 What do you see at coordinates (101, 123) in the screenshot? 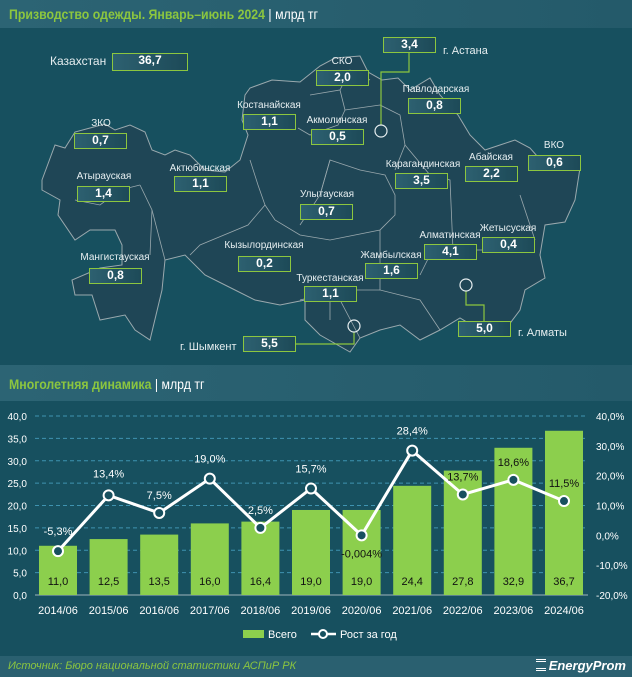
I see `region-label: ЗКО` at bounding box center [101, 123].